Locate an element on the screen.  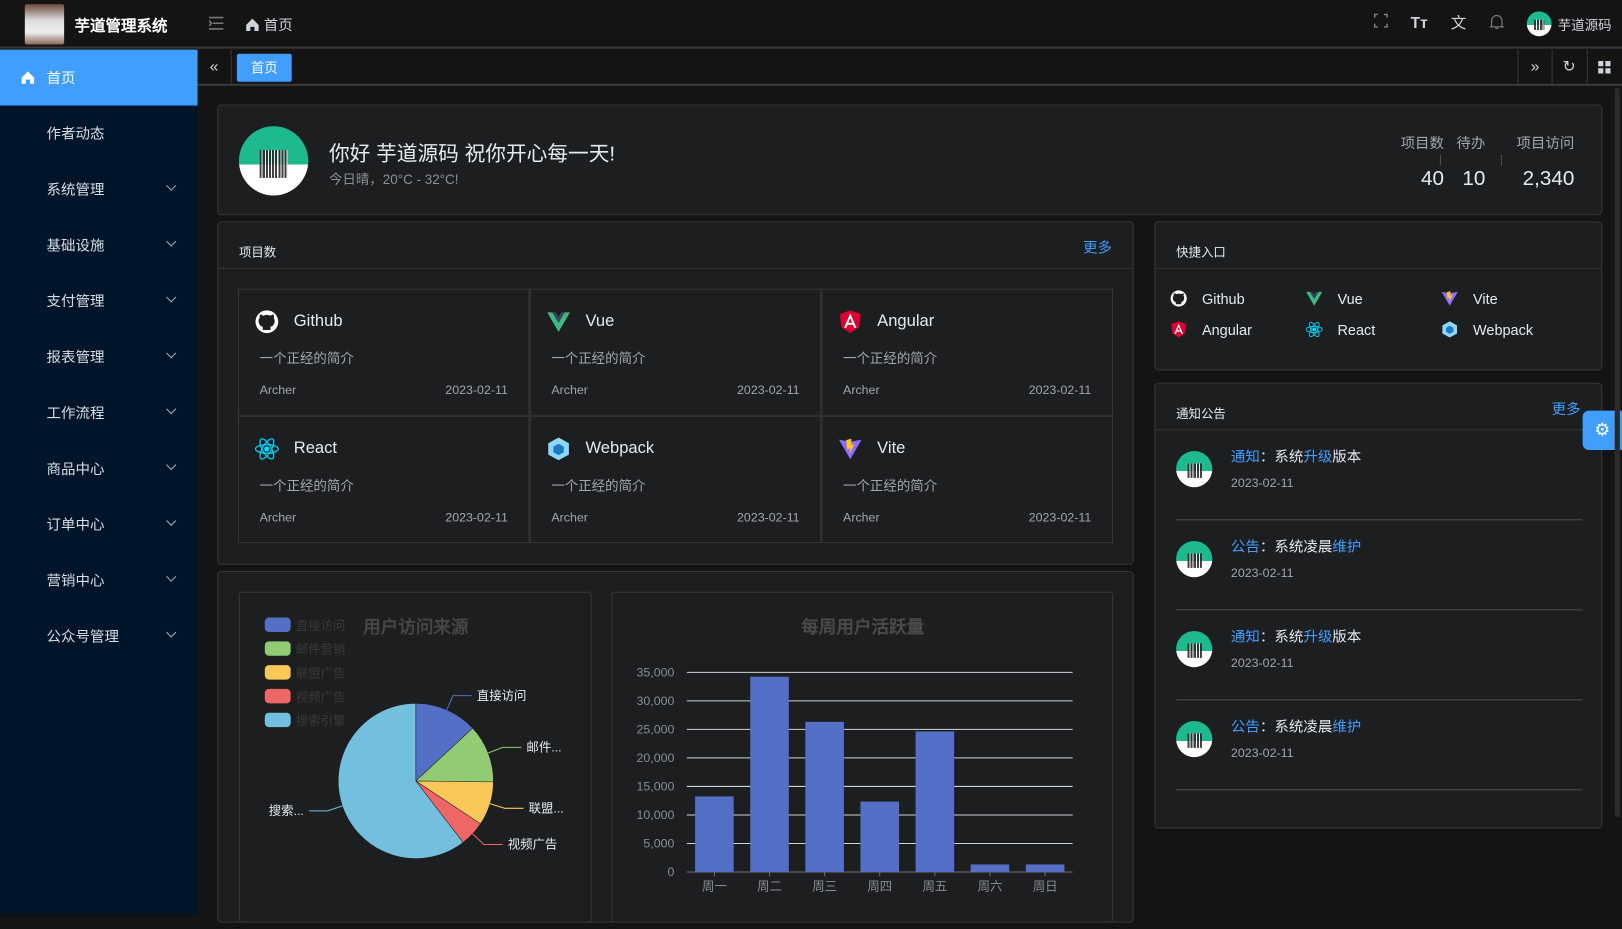
quick-entry-item: Github is located at coordinates (1207, 299).